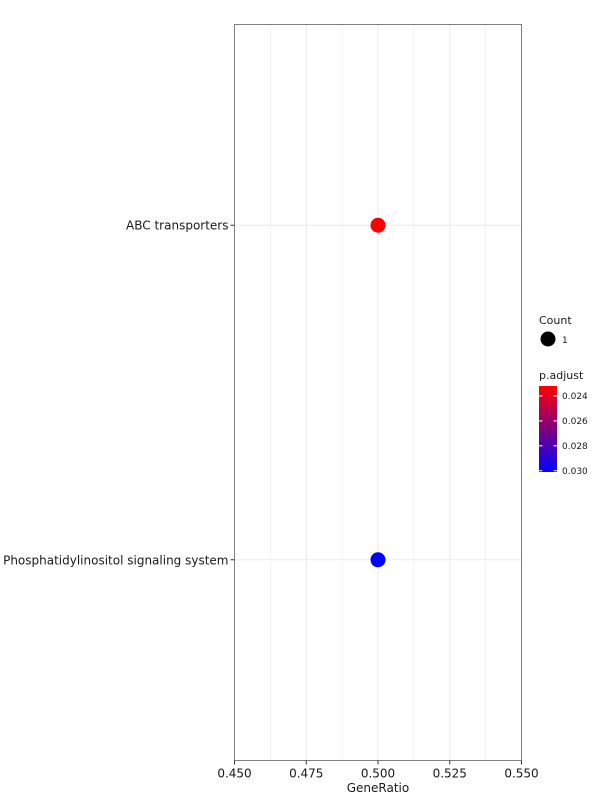  Describe the element at coordinates (450, 774) in the screenshot. I see `x-tick-label: 0.525` at that location.